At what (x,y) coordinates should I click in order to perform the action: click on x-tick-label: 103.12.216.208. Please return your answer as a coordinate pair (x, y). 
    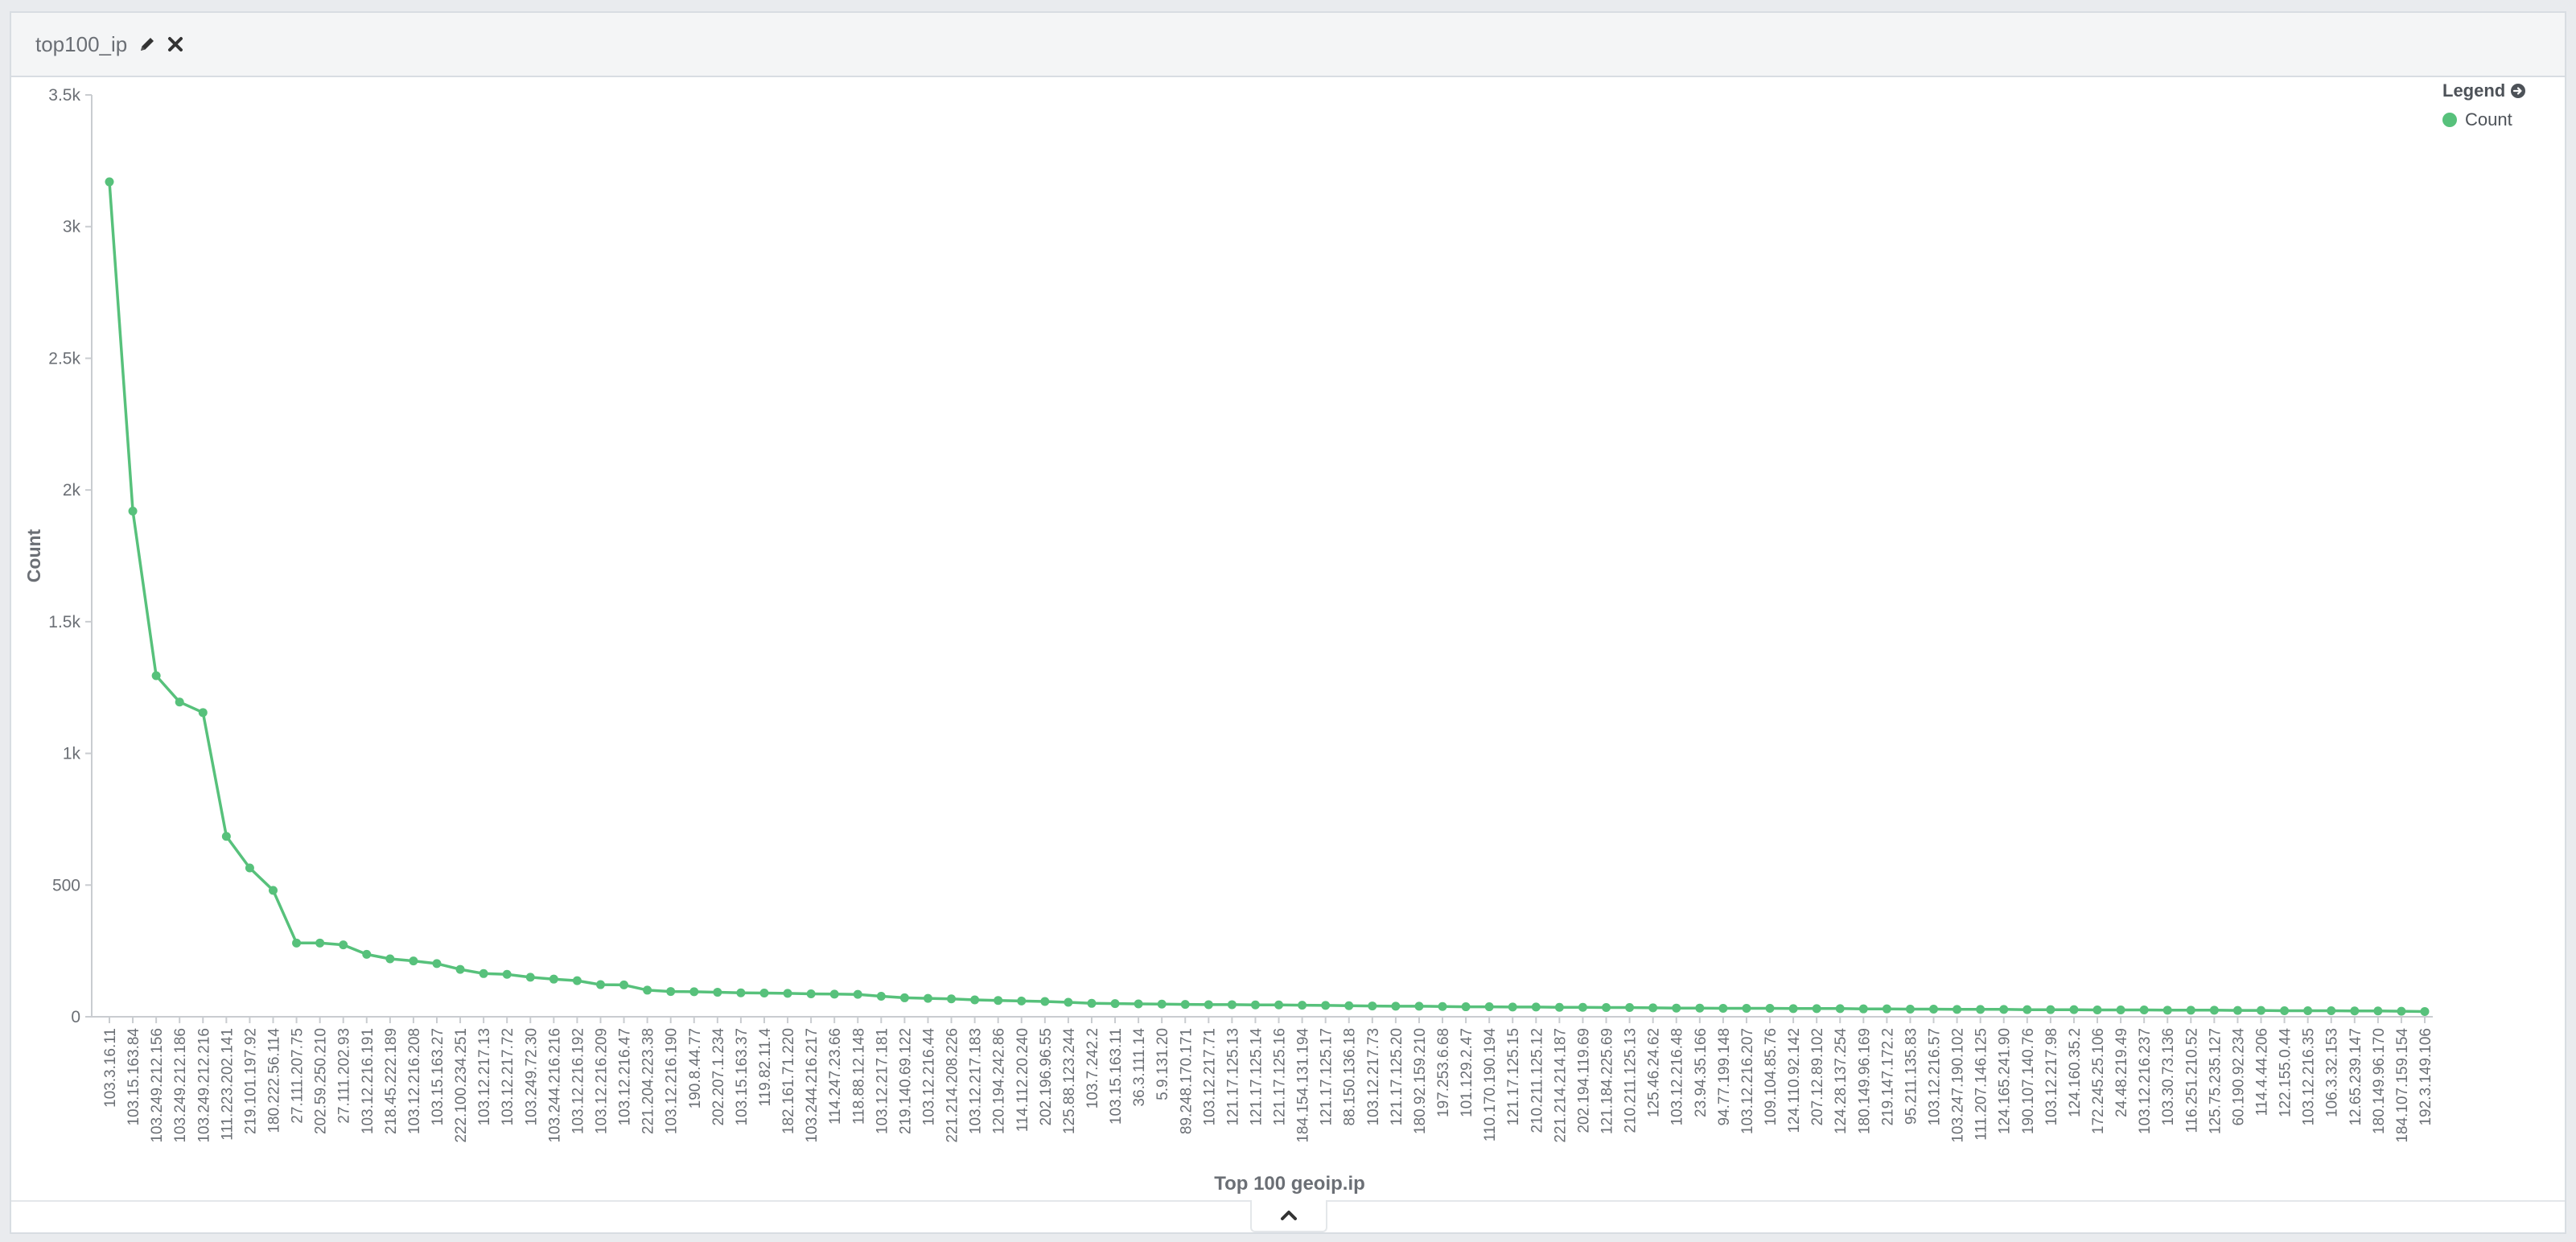
    Looking at the image, I should click on (414, 1081).